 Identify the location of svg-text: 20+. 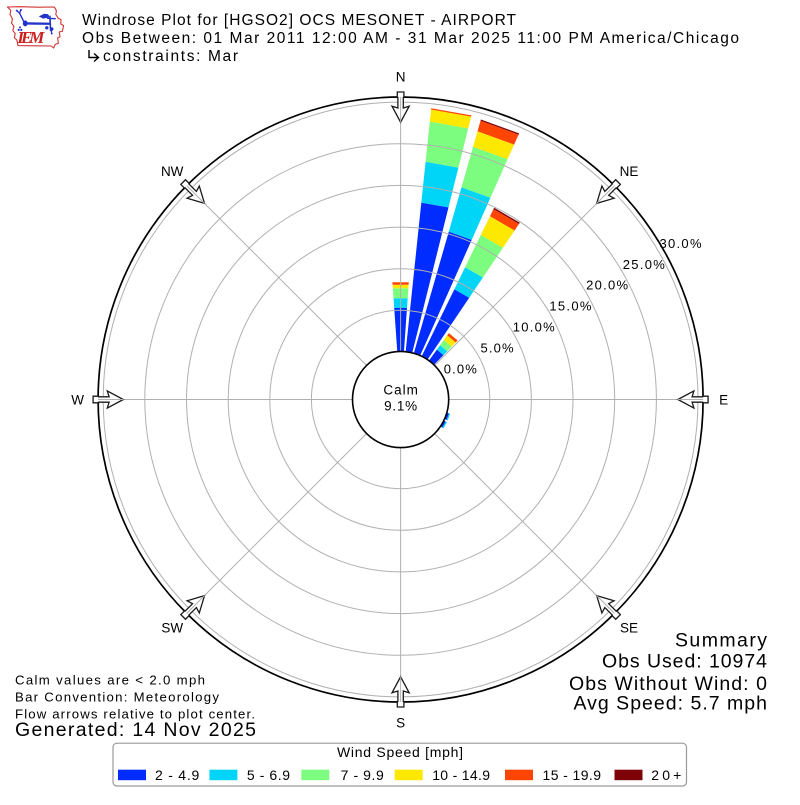
(666, 775).